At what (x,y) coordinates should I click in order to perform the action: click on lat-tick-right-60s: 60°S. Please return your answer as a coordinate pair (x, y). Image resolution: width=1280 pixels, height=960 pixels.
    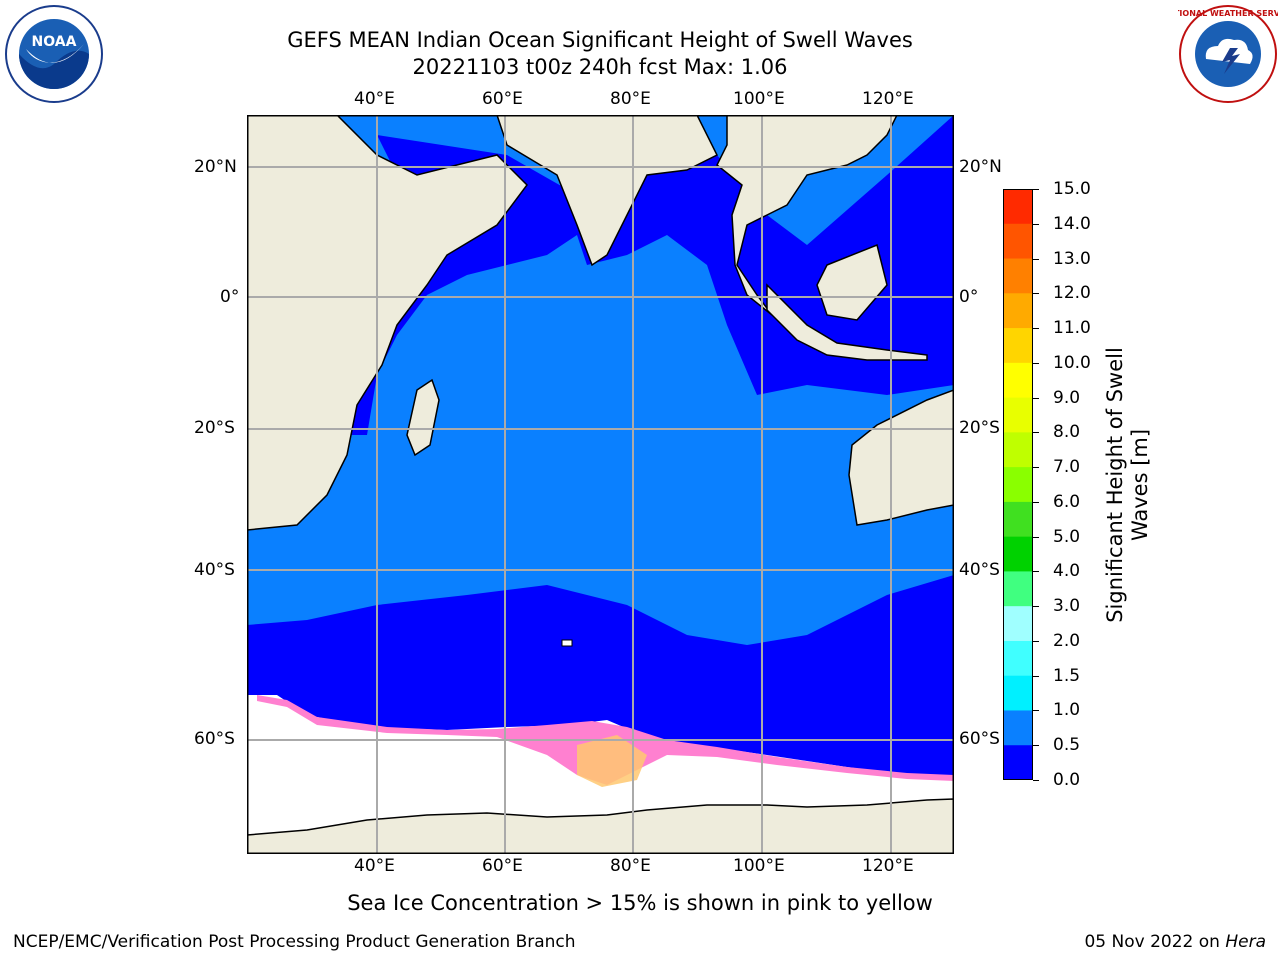
    Looking at the image, I should click on (979, 739).